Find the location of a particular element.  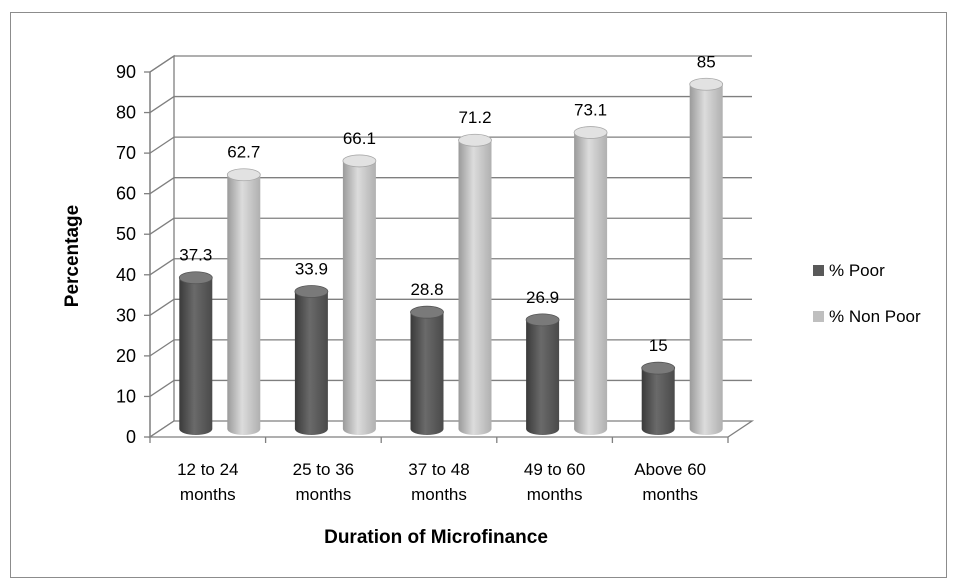

y-tick-labels: 0 10 20 30 40 50 60 70 80 90 is located at coordinates (126, 254).